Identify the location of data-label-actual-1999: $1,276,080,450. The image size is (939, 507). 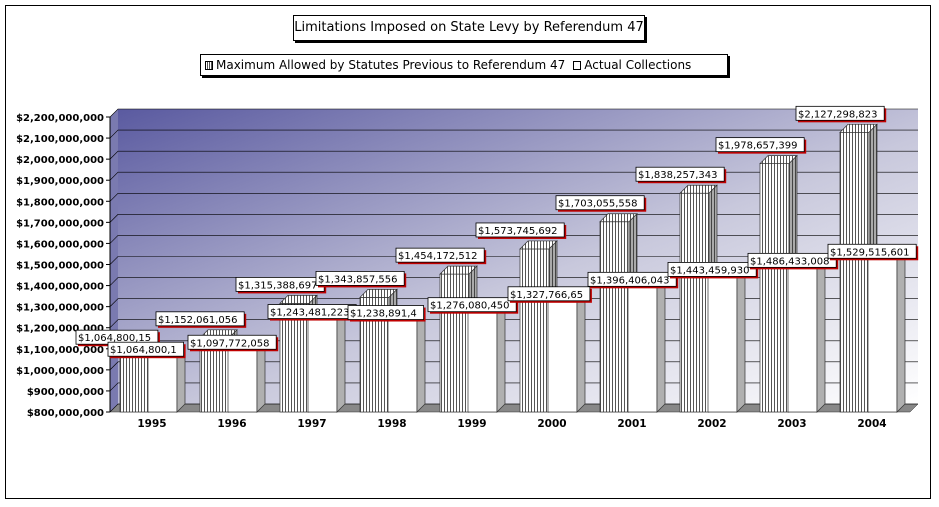
(473, 305).